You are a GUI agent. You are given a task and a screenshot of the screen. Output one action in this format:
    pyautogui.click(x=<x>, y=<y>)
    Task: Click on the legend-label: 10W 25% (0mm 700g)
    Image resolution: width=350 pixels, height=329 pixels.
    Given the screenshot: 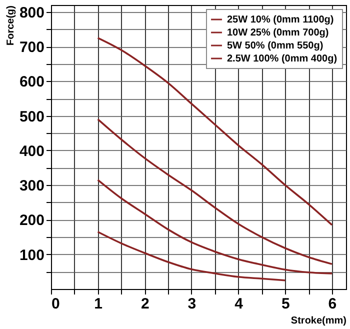 What is the action you would take?
    pyautogui.click(x=278, y=33)
    